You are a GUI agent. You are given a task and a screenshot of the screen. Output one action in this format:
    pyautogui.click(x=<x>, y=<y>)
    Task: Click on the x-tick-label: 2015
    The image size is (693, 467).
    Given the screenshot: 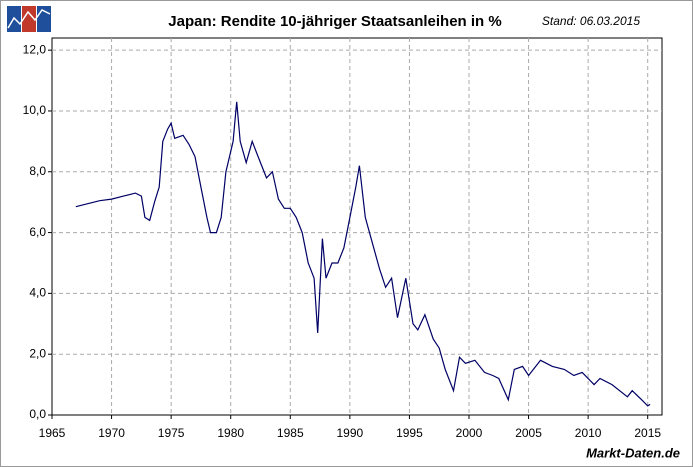 What is the action you would take?
    pyautogui.click(x=647, y=433)
    